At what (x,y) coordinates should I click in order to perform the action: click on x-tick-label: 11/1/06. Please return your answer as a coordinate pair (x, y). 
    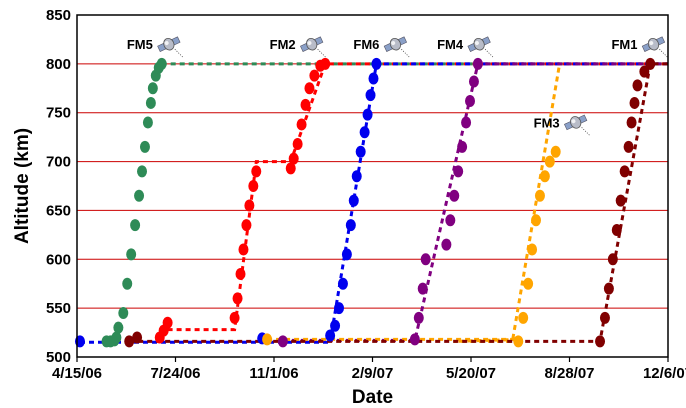
    Looking at the image, I should click on (273, 373).